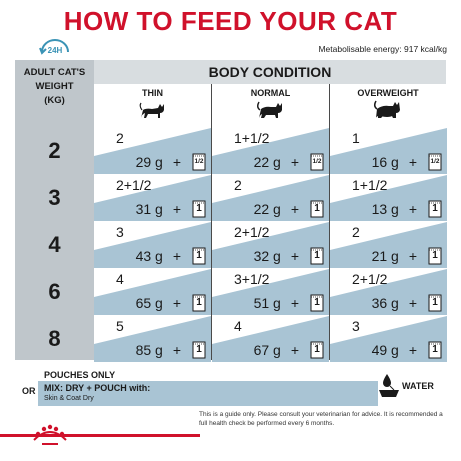 Image resolution: width=461 pixels, height=461 pixels. I want to click on dry-grams-plus: 31 g +, so click(158, 209).